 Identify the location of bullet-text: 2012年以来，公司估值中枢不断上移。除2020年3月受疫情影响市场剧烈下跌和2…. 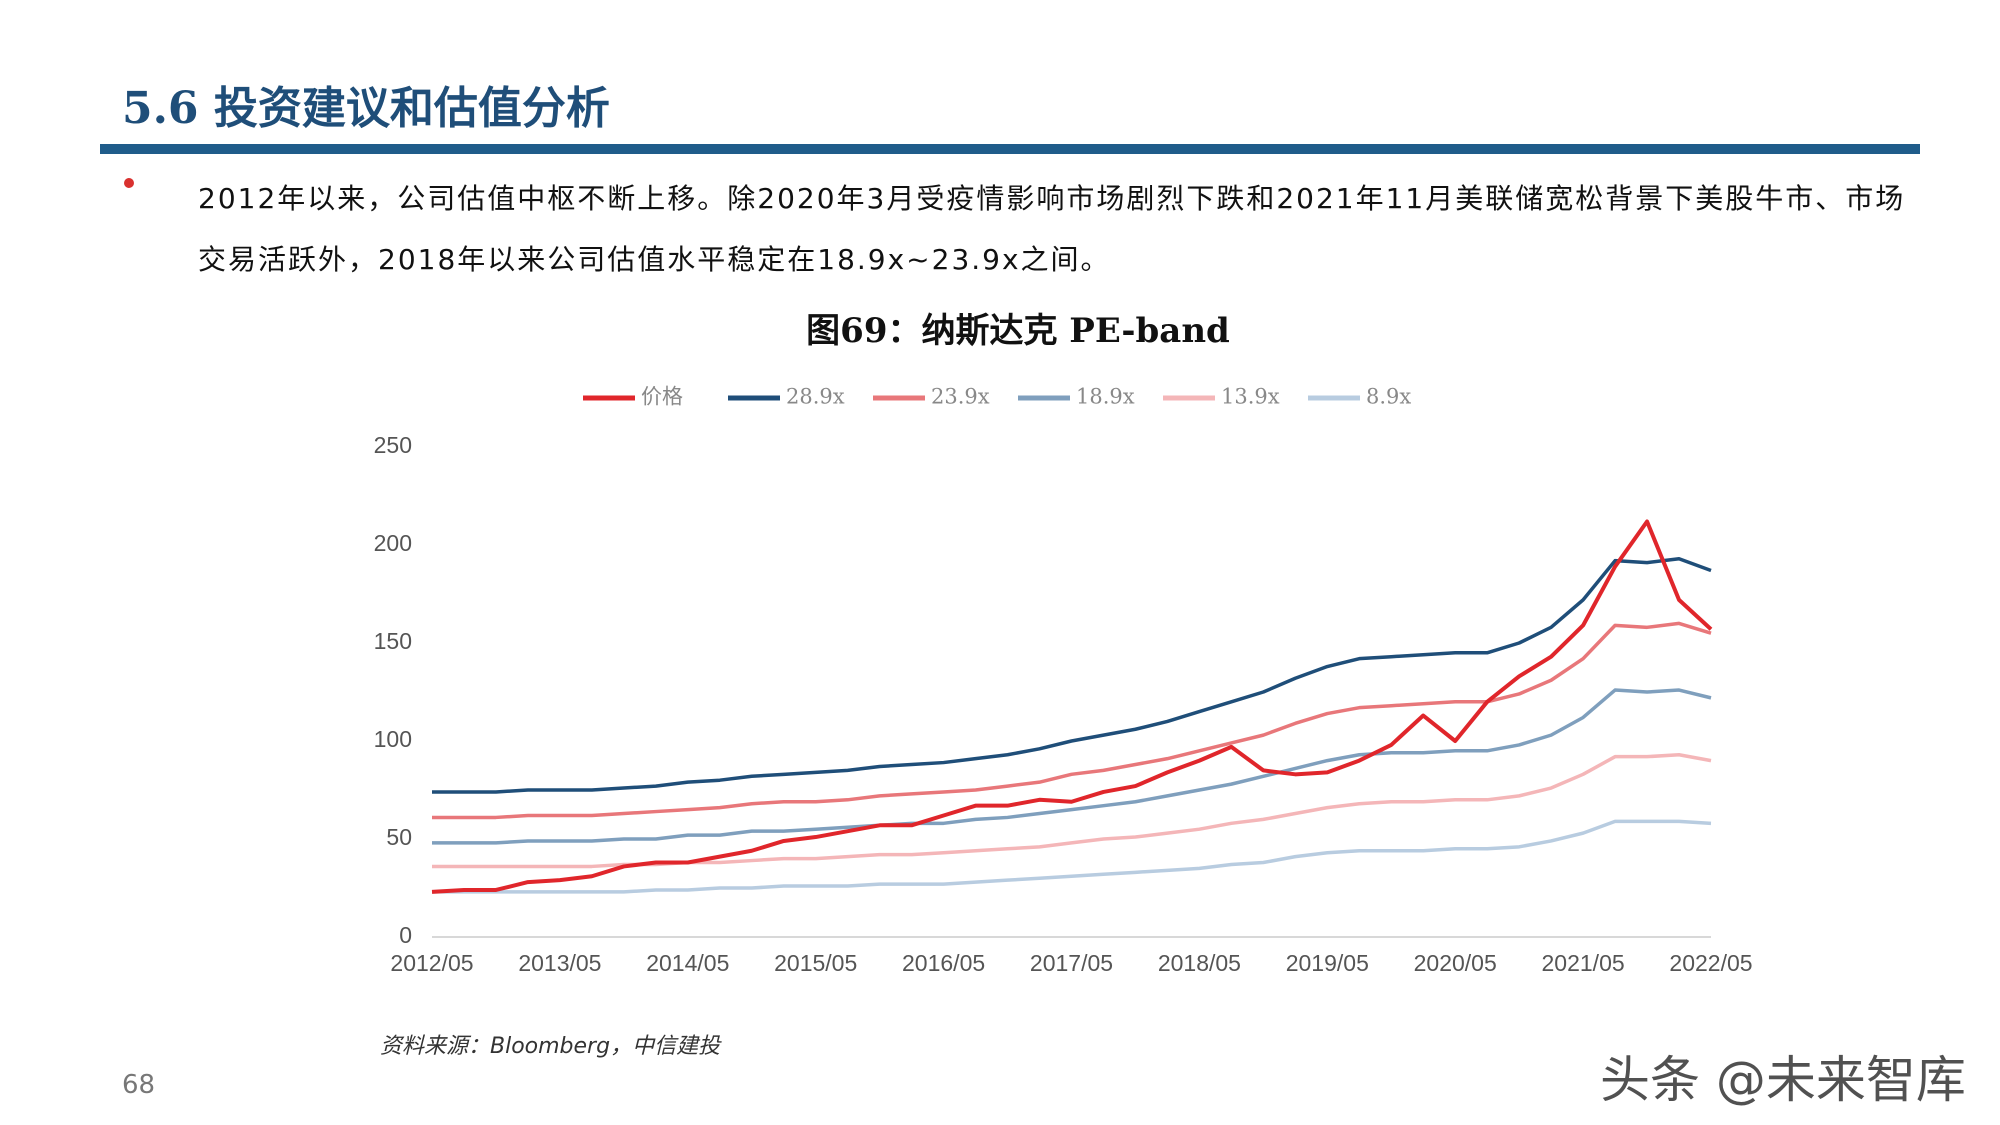
(1052, 229).